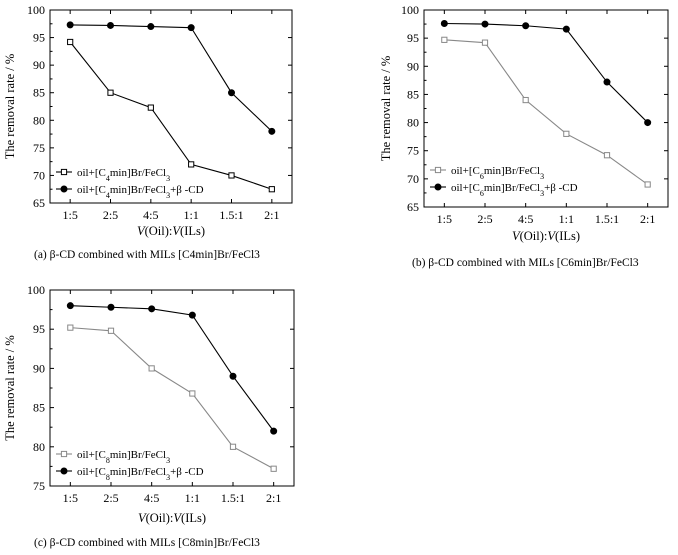  What do you see at coordinates (141, 231) in the screenshot?
I see `x-axis-title-var1-a: V` at bounding box center [141, 231].